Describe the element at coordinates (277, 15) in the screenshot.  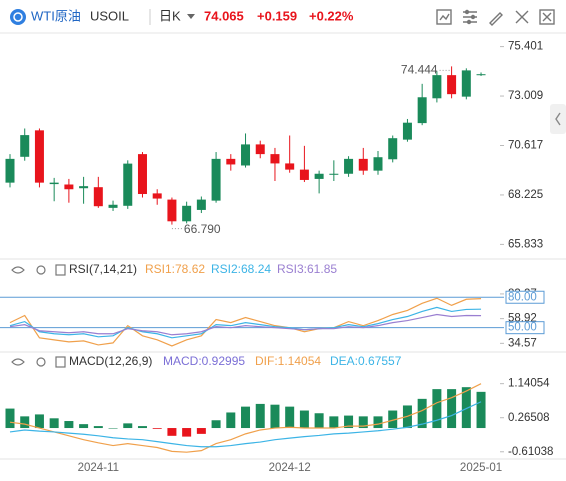
I see `price-change: +0.159` at that location.